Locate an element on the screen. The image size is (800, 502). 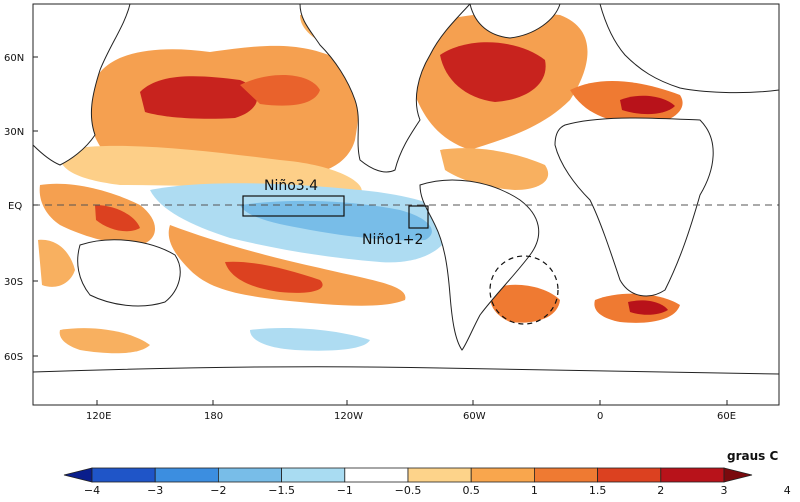
asia-landmass is located at coordinates (81, 84).